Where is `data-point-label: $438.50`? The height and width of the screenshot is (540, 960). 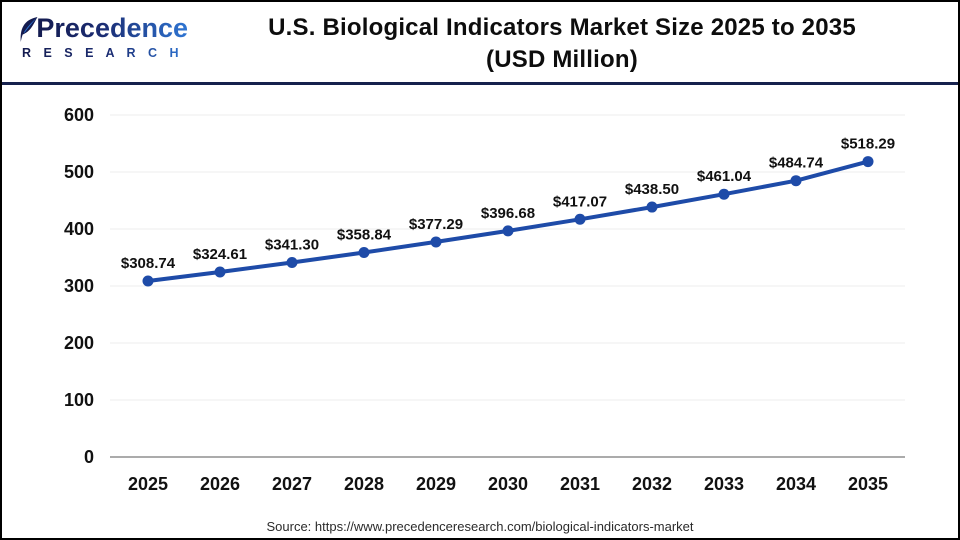 data-point-label: $438.50 is located at coordinates (652, 189).